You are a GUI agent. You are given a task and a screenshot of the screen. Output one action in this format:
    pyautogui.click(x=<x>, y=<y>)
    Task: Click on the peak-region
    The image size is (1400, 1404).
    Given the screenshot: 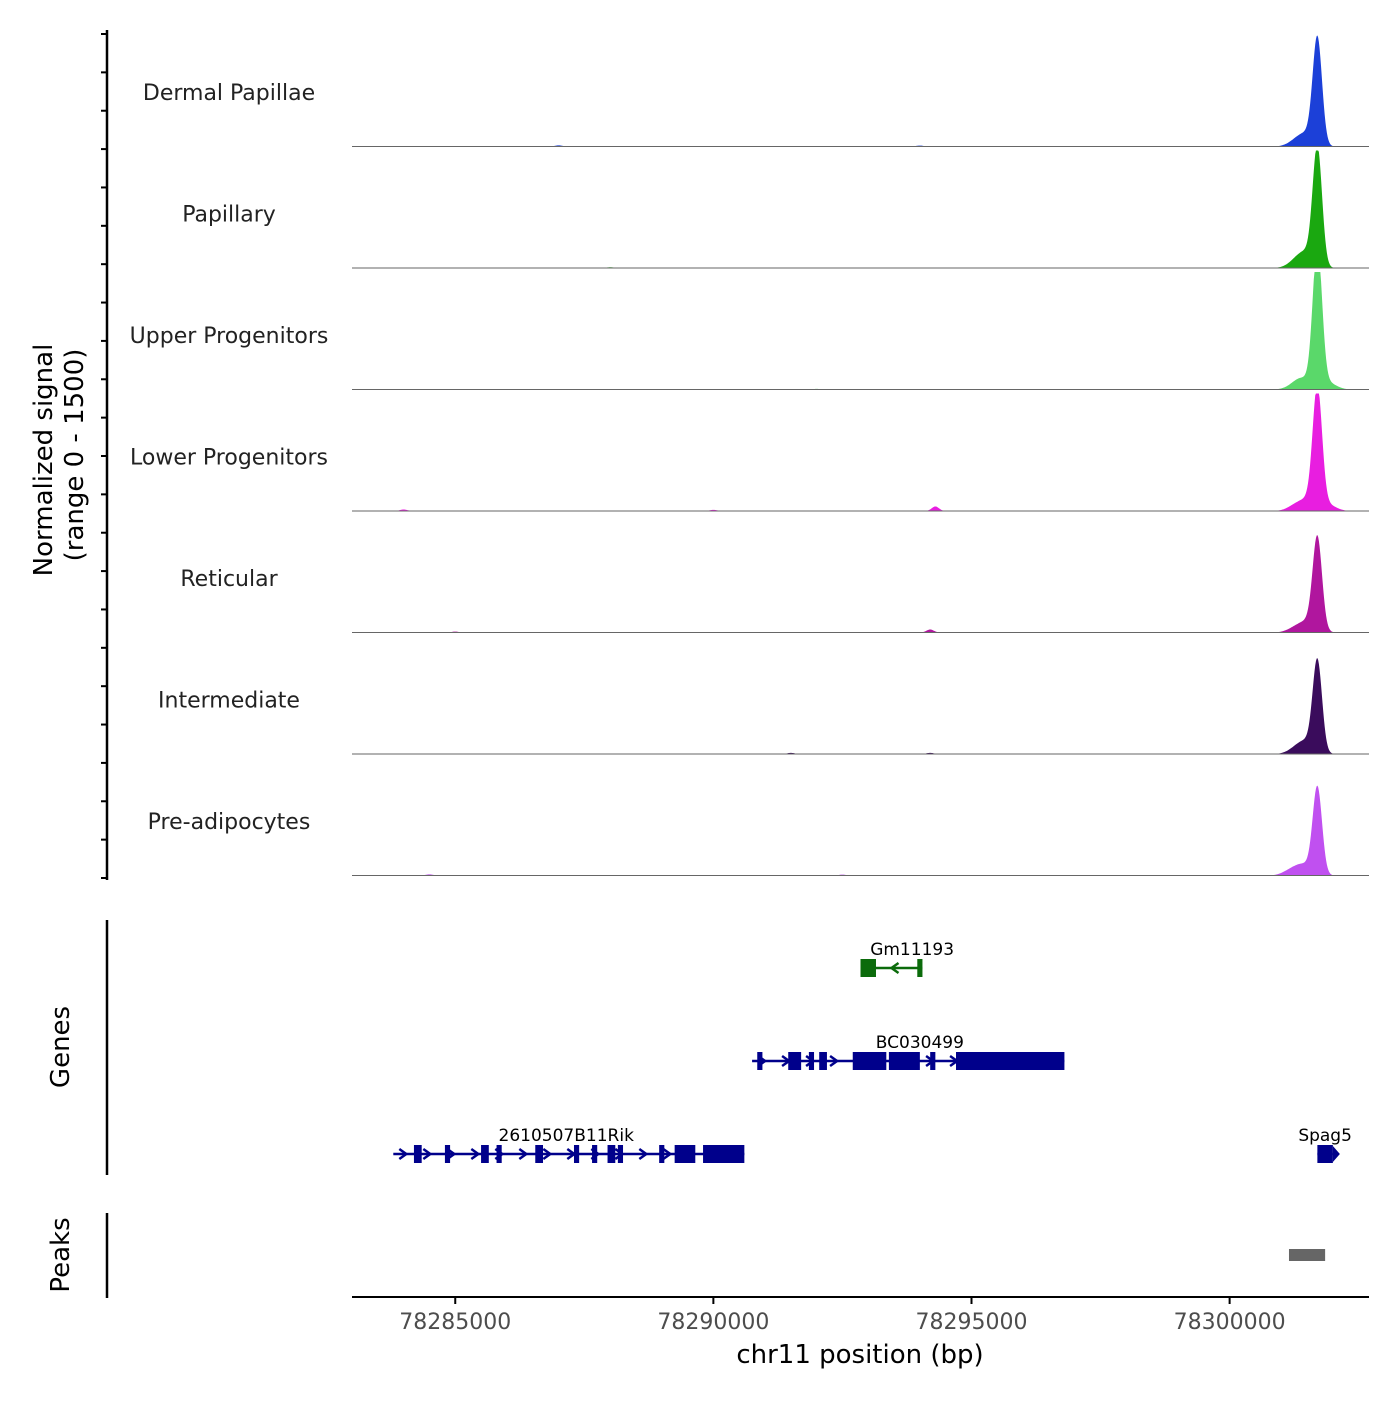 What is the action you would take?
    pyautogui.click(x=1307, y=1255)
    